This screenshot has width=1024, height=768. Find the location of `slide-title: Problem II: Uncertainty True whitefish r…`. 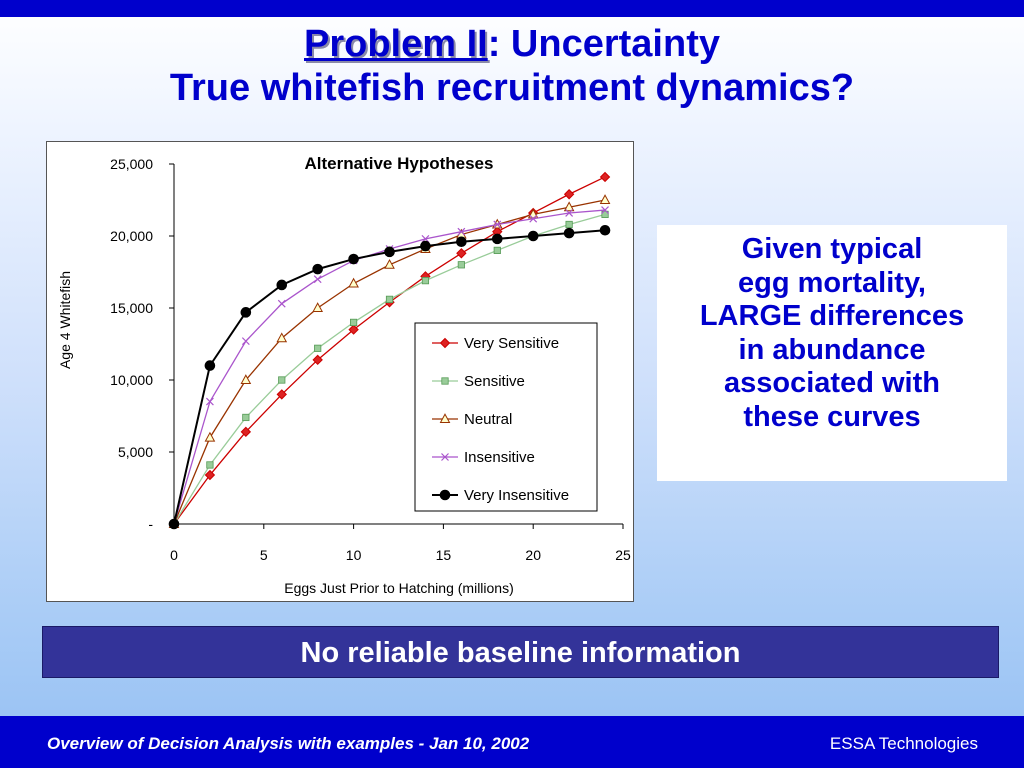

slide-title: Problem II: Uncertainty True whitefish r… is located at coordinates (512, 66).